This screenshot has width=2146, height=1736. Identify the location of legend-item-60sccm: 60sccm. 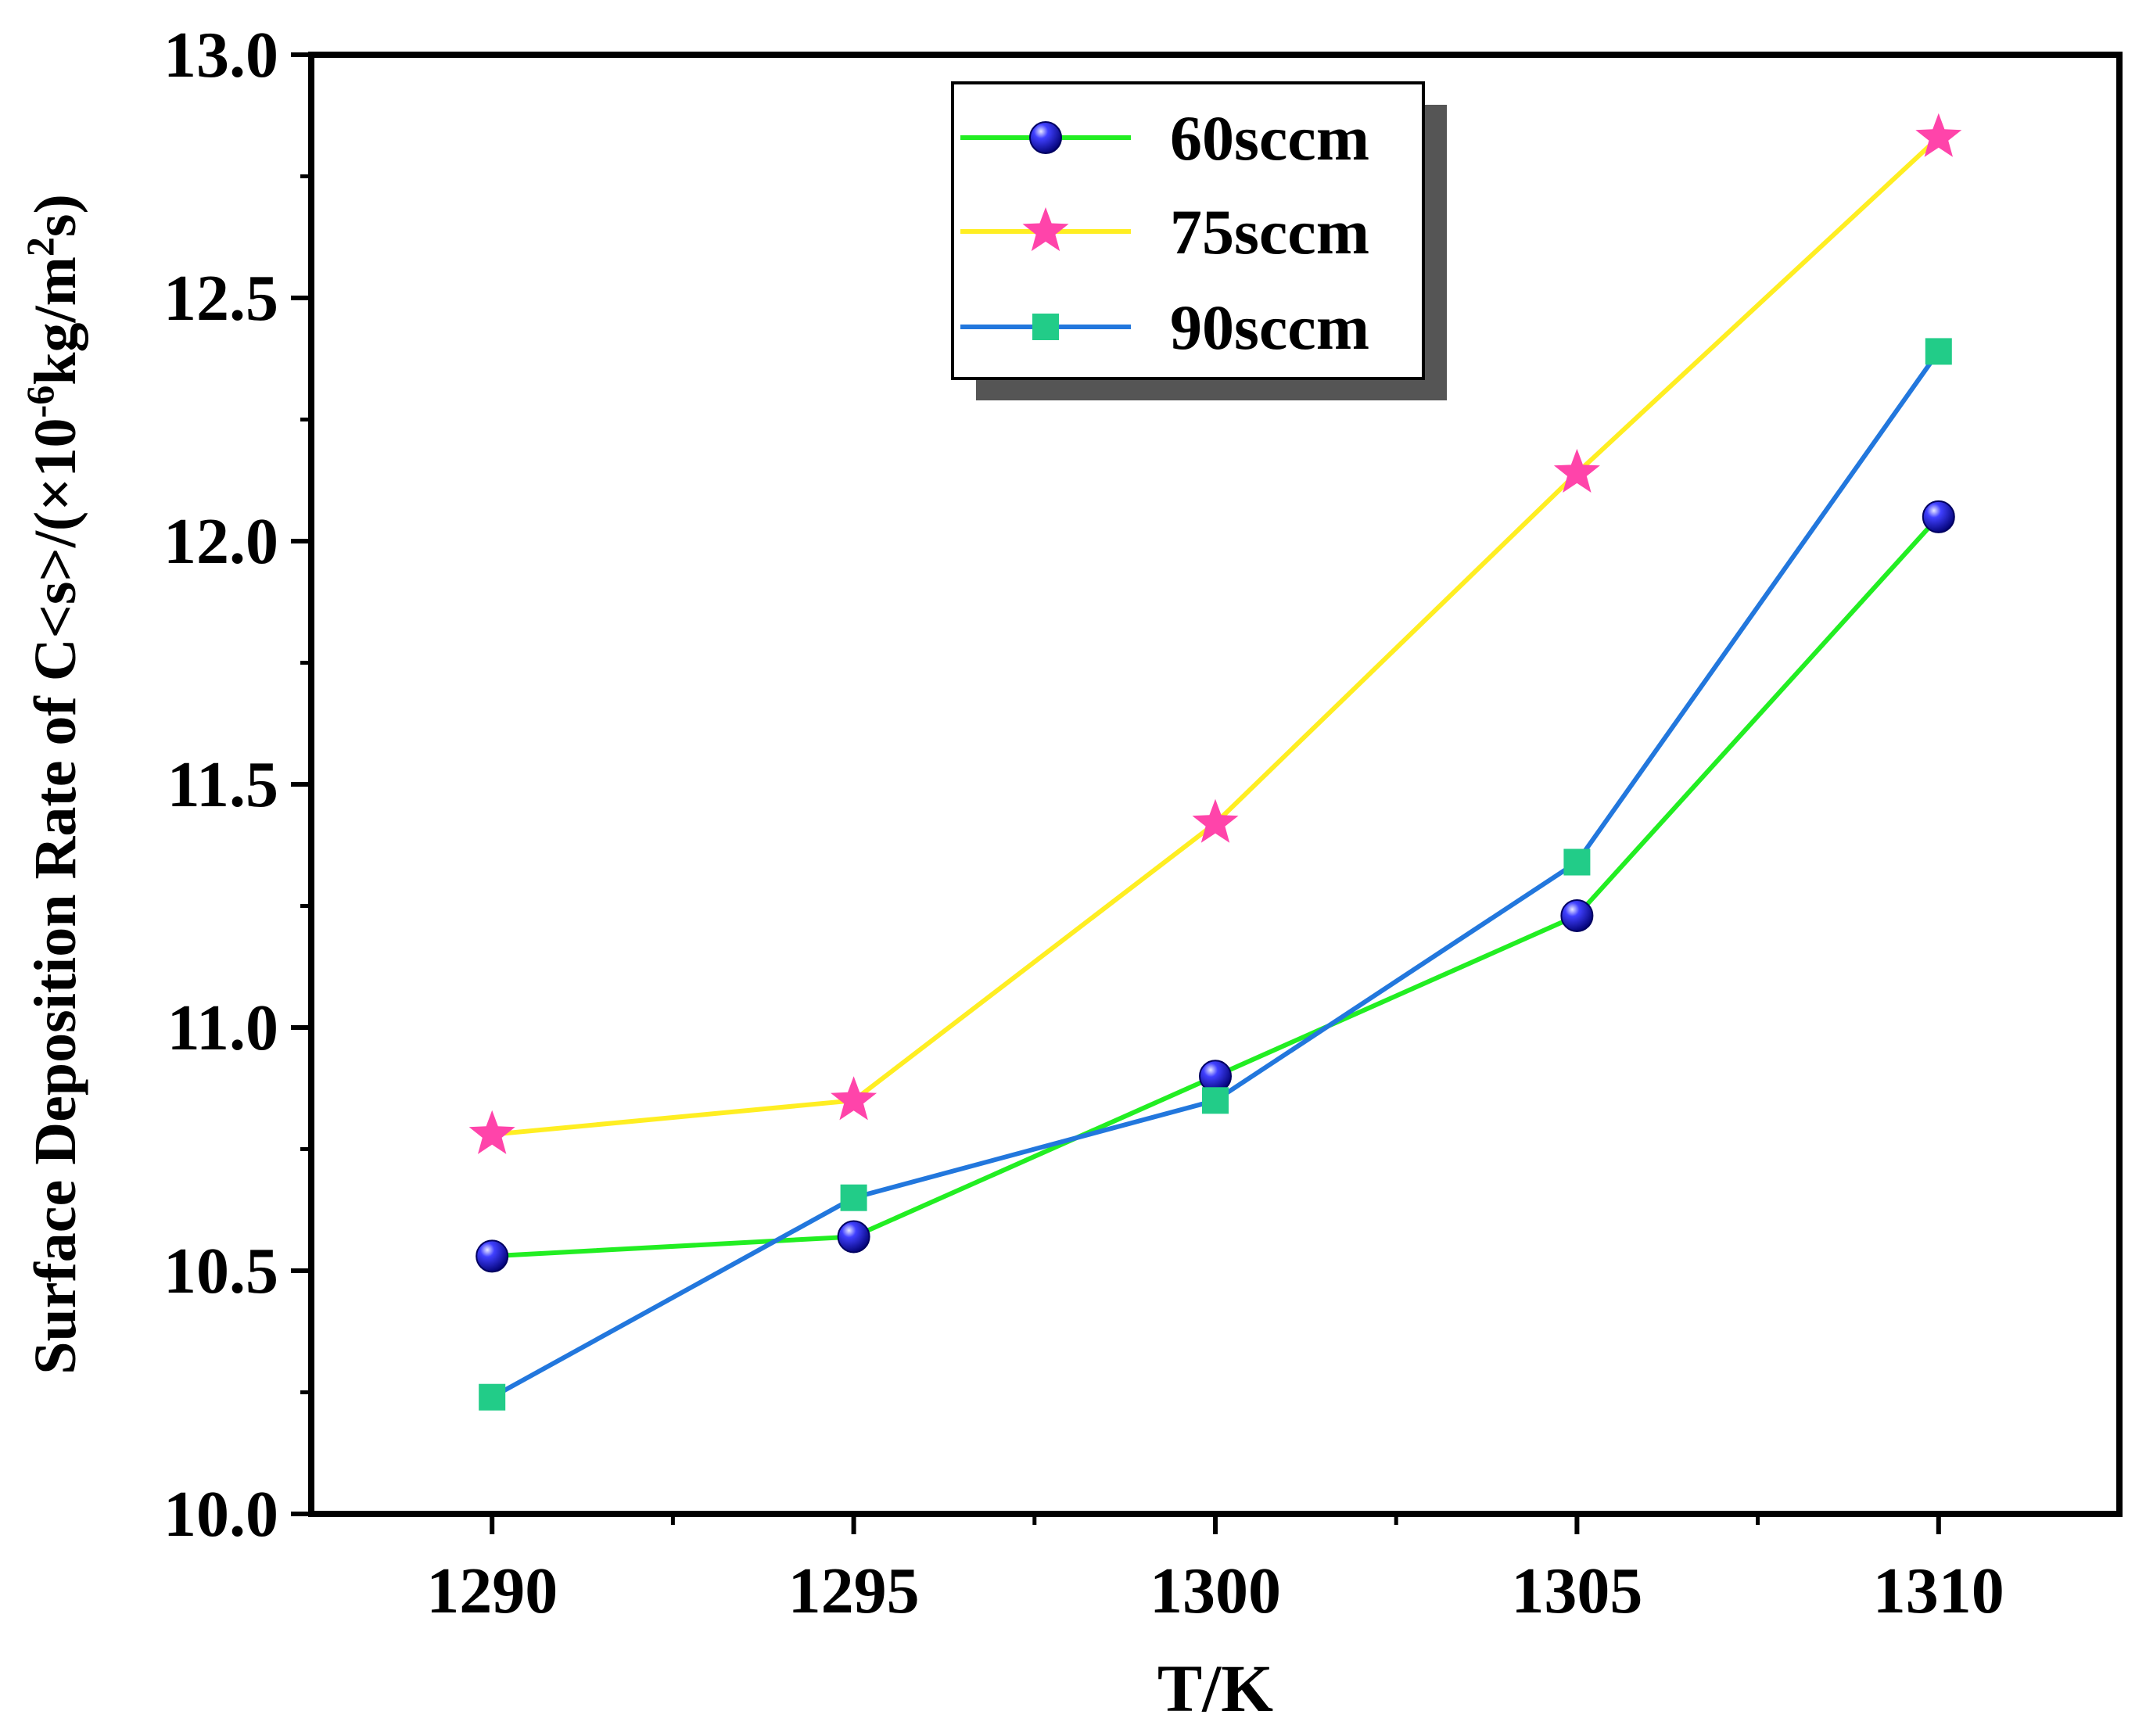
(1164, 138).